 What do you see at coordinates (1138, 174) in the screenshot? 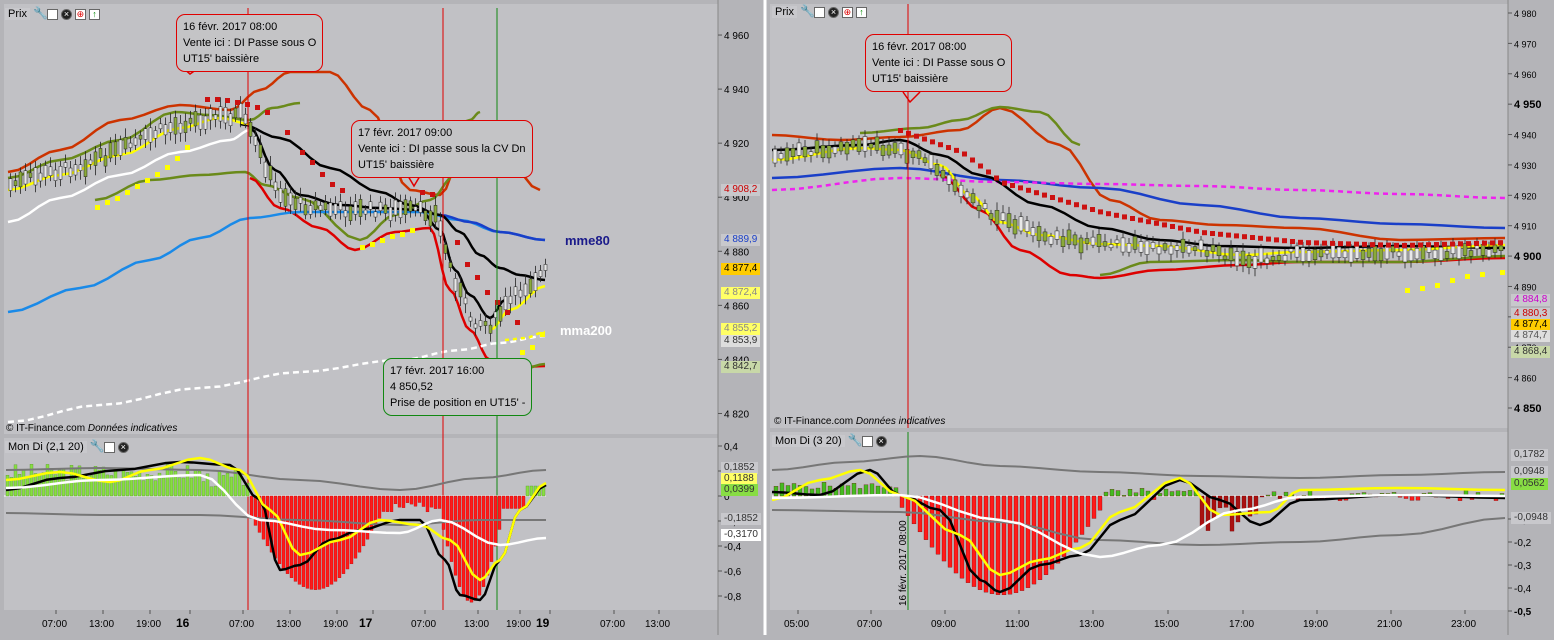
I see `upper-band-line` at bounding box center [1138, 174].